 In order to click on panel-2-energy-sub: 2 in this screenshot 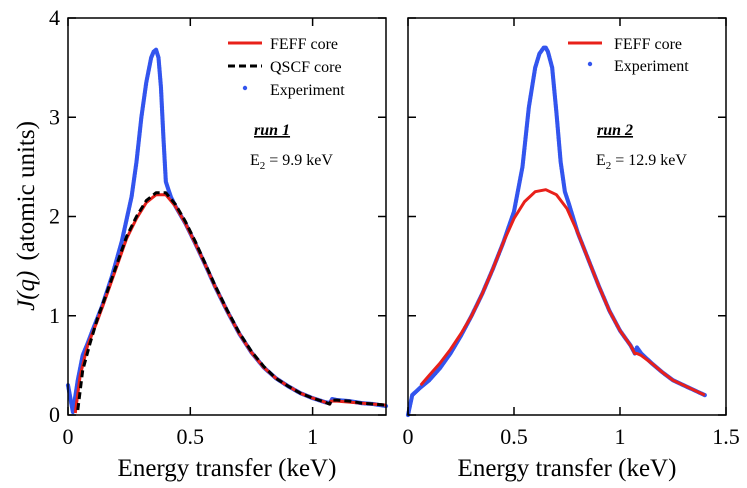, I will do `click(609, 166)`.